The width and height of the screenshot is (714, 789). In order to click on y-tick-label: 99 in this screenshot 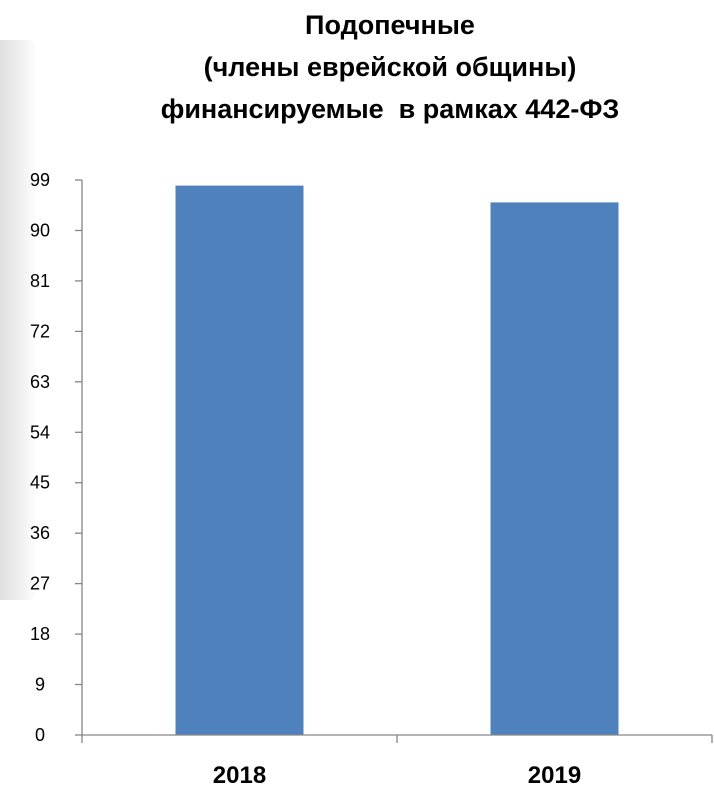, I will do `click(40, 180)`.